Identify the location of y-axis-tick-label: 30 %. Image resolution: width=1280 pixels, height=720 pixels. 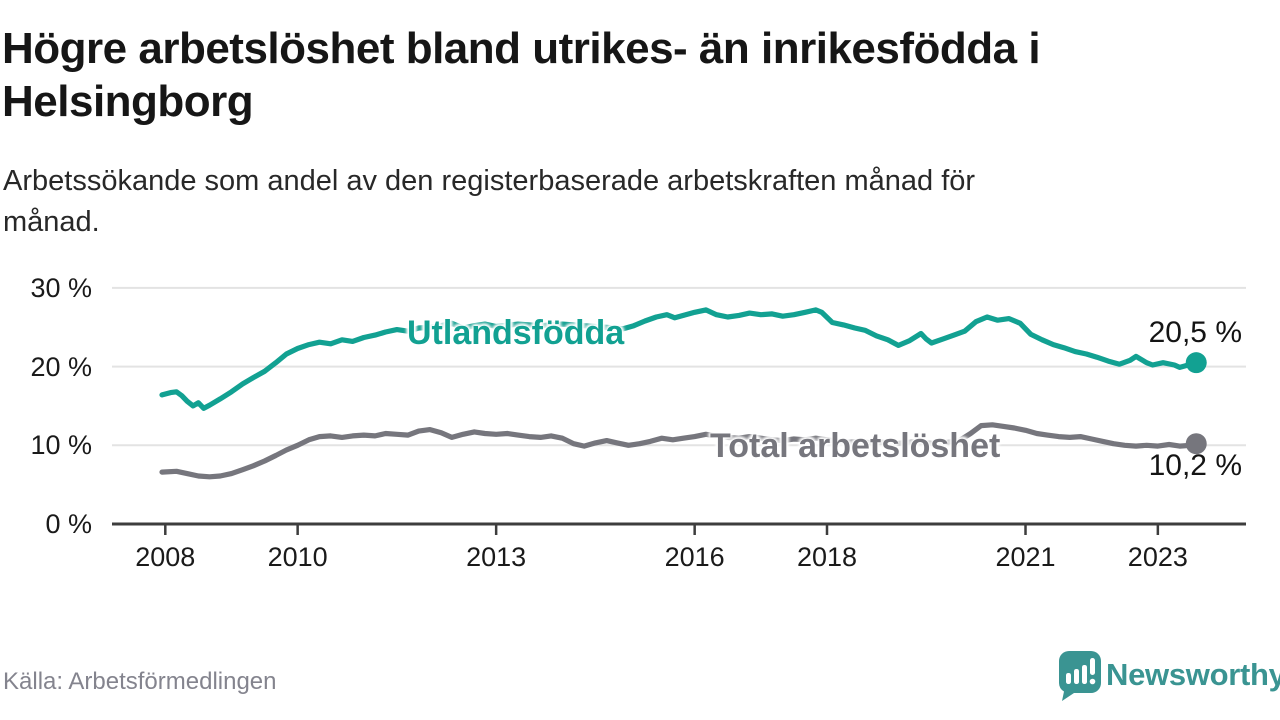
(61, 287).